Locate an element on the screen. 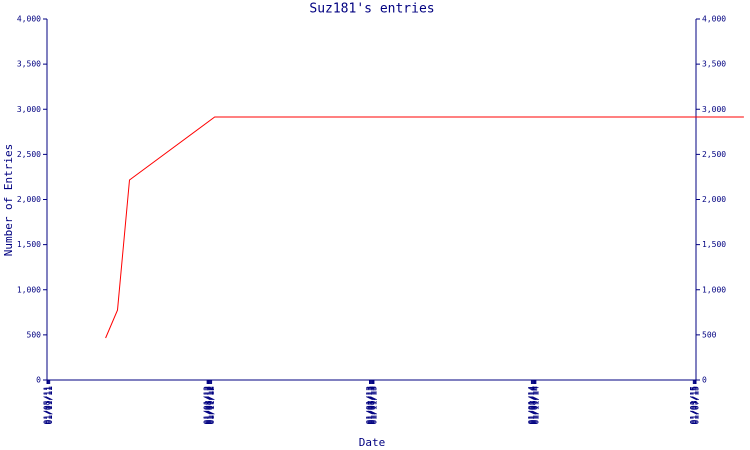 The image size is (750, 450). y-axis-title: Number of Entries is located at coordinates (8, 200).